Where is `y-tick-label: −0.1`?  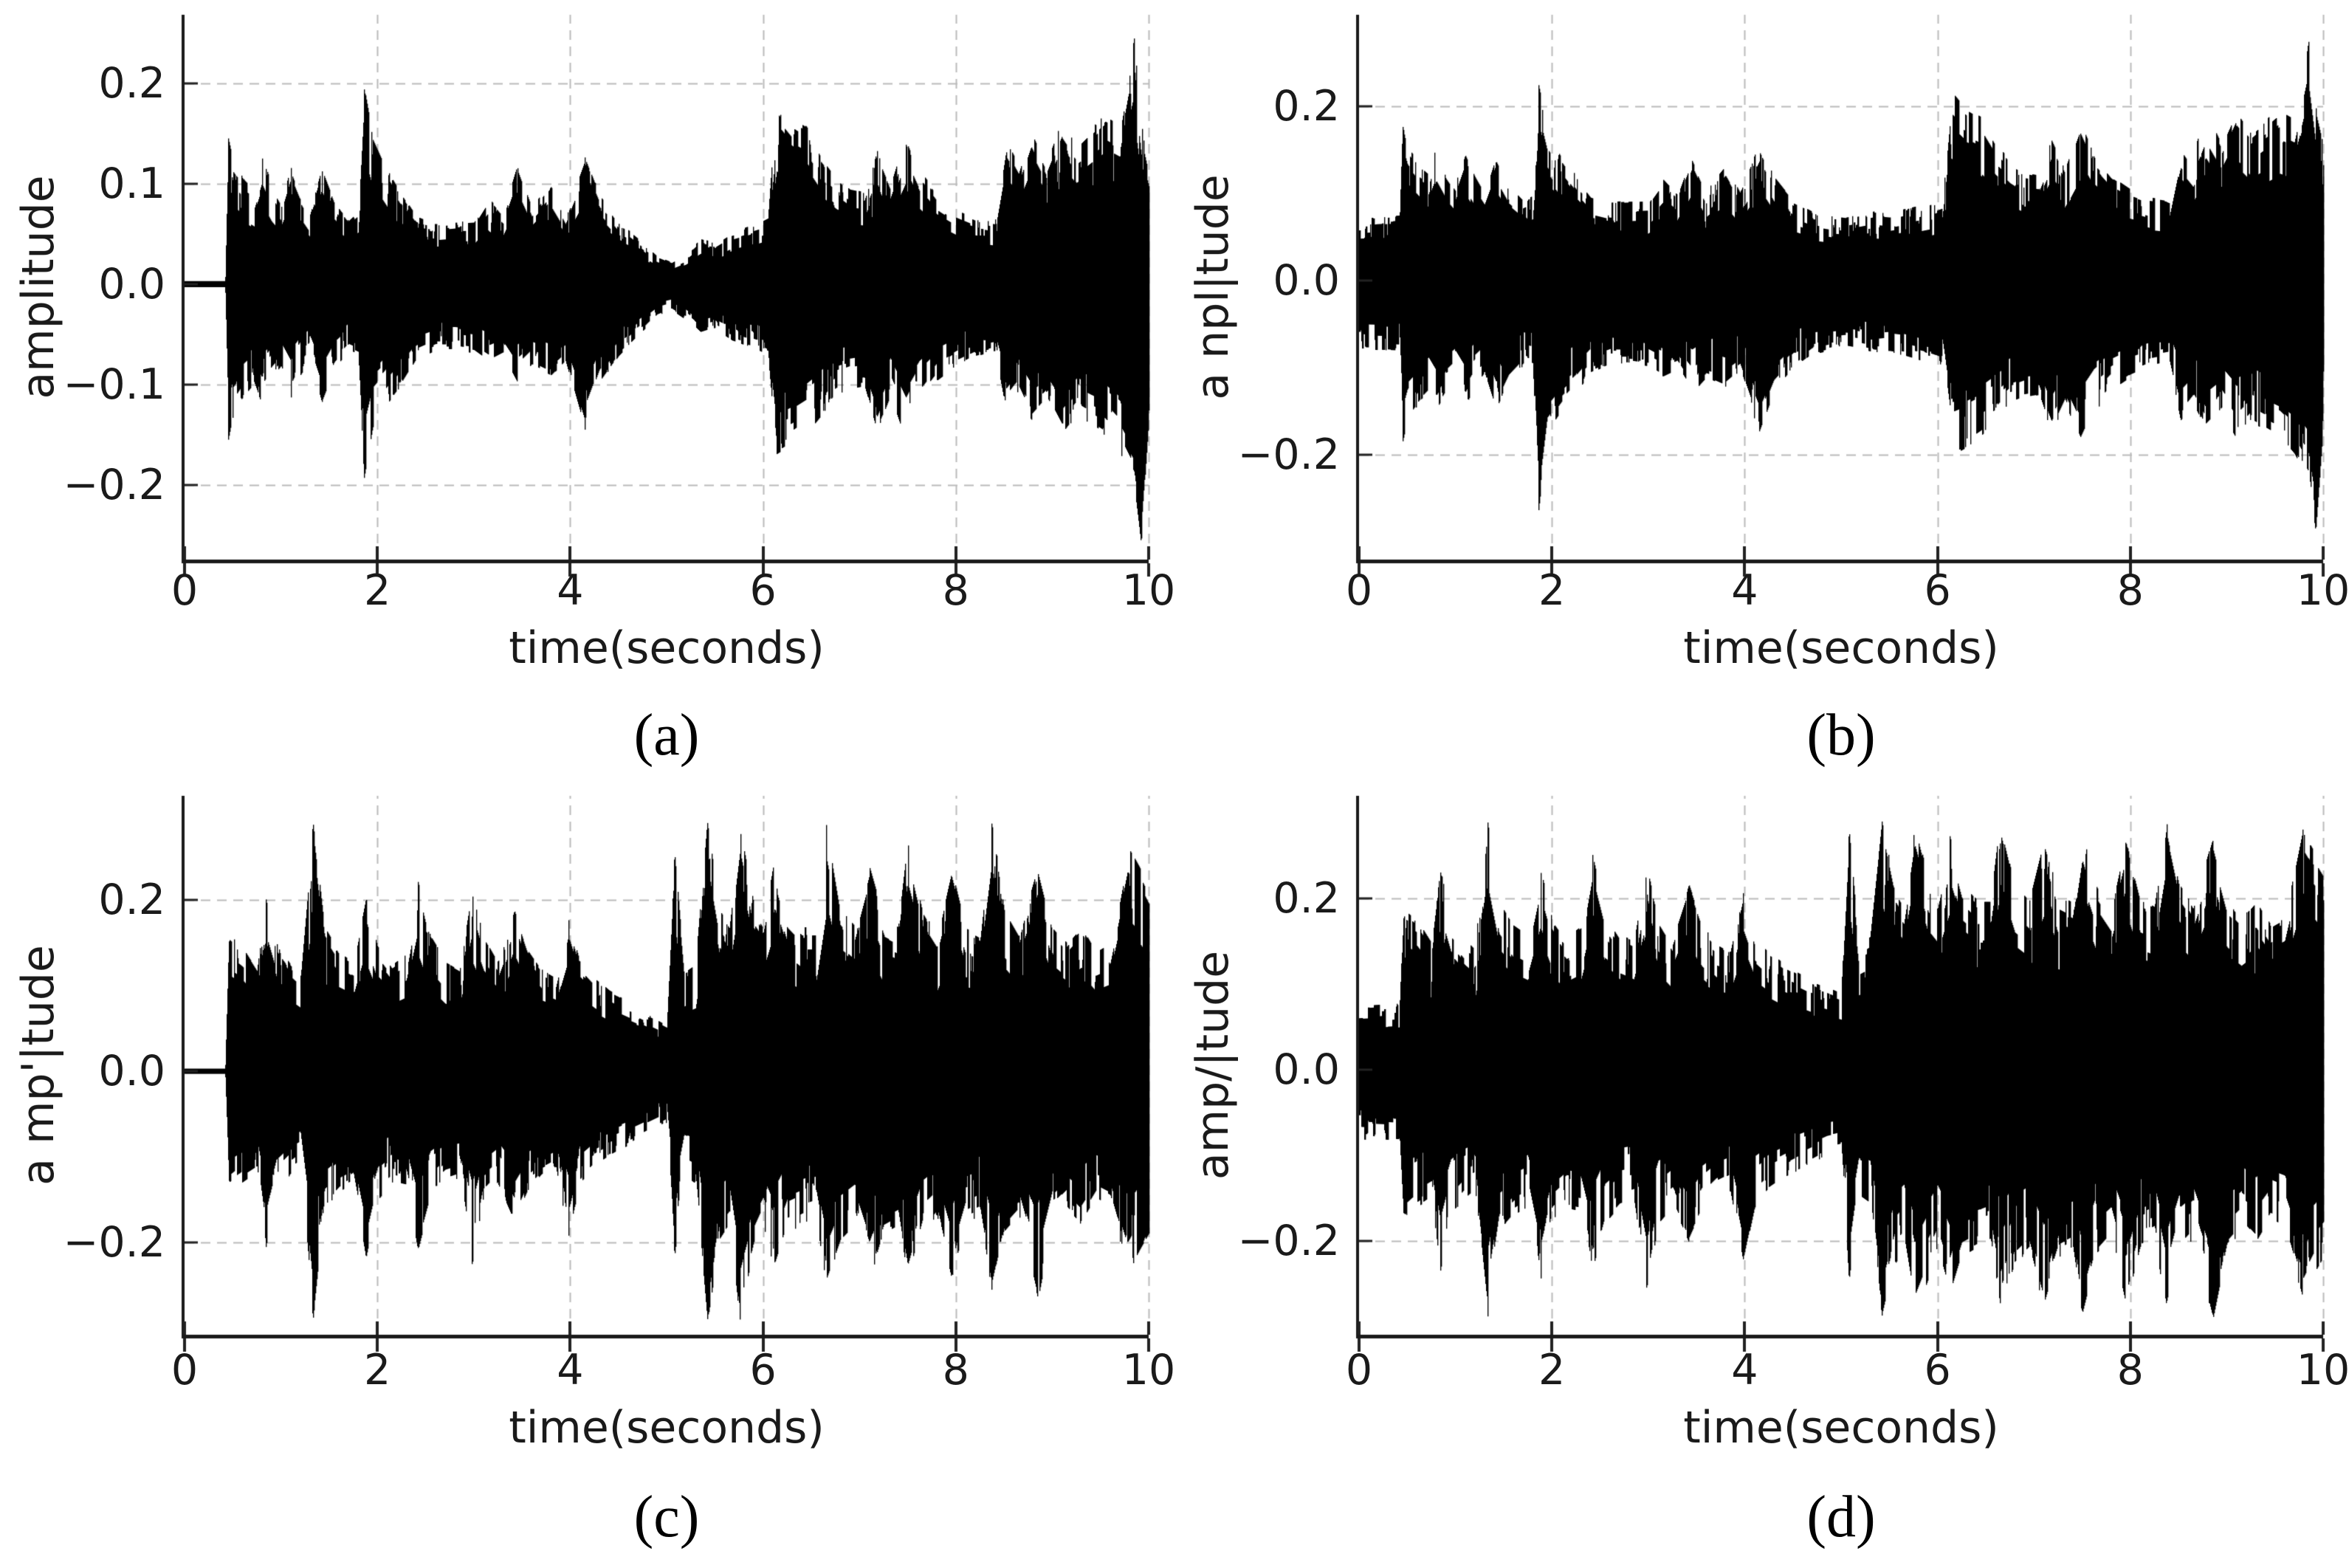
y-tick-label: −0.1 is located at coordinates (114, 385).